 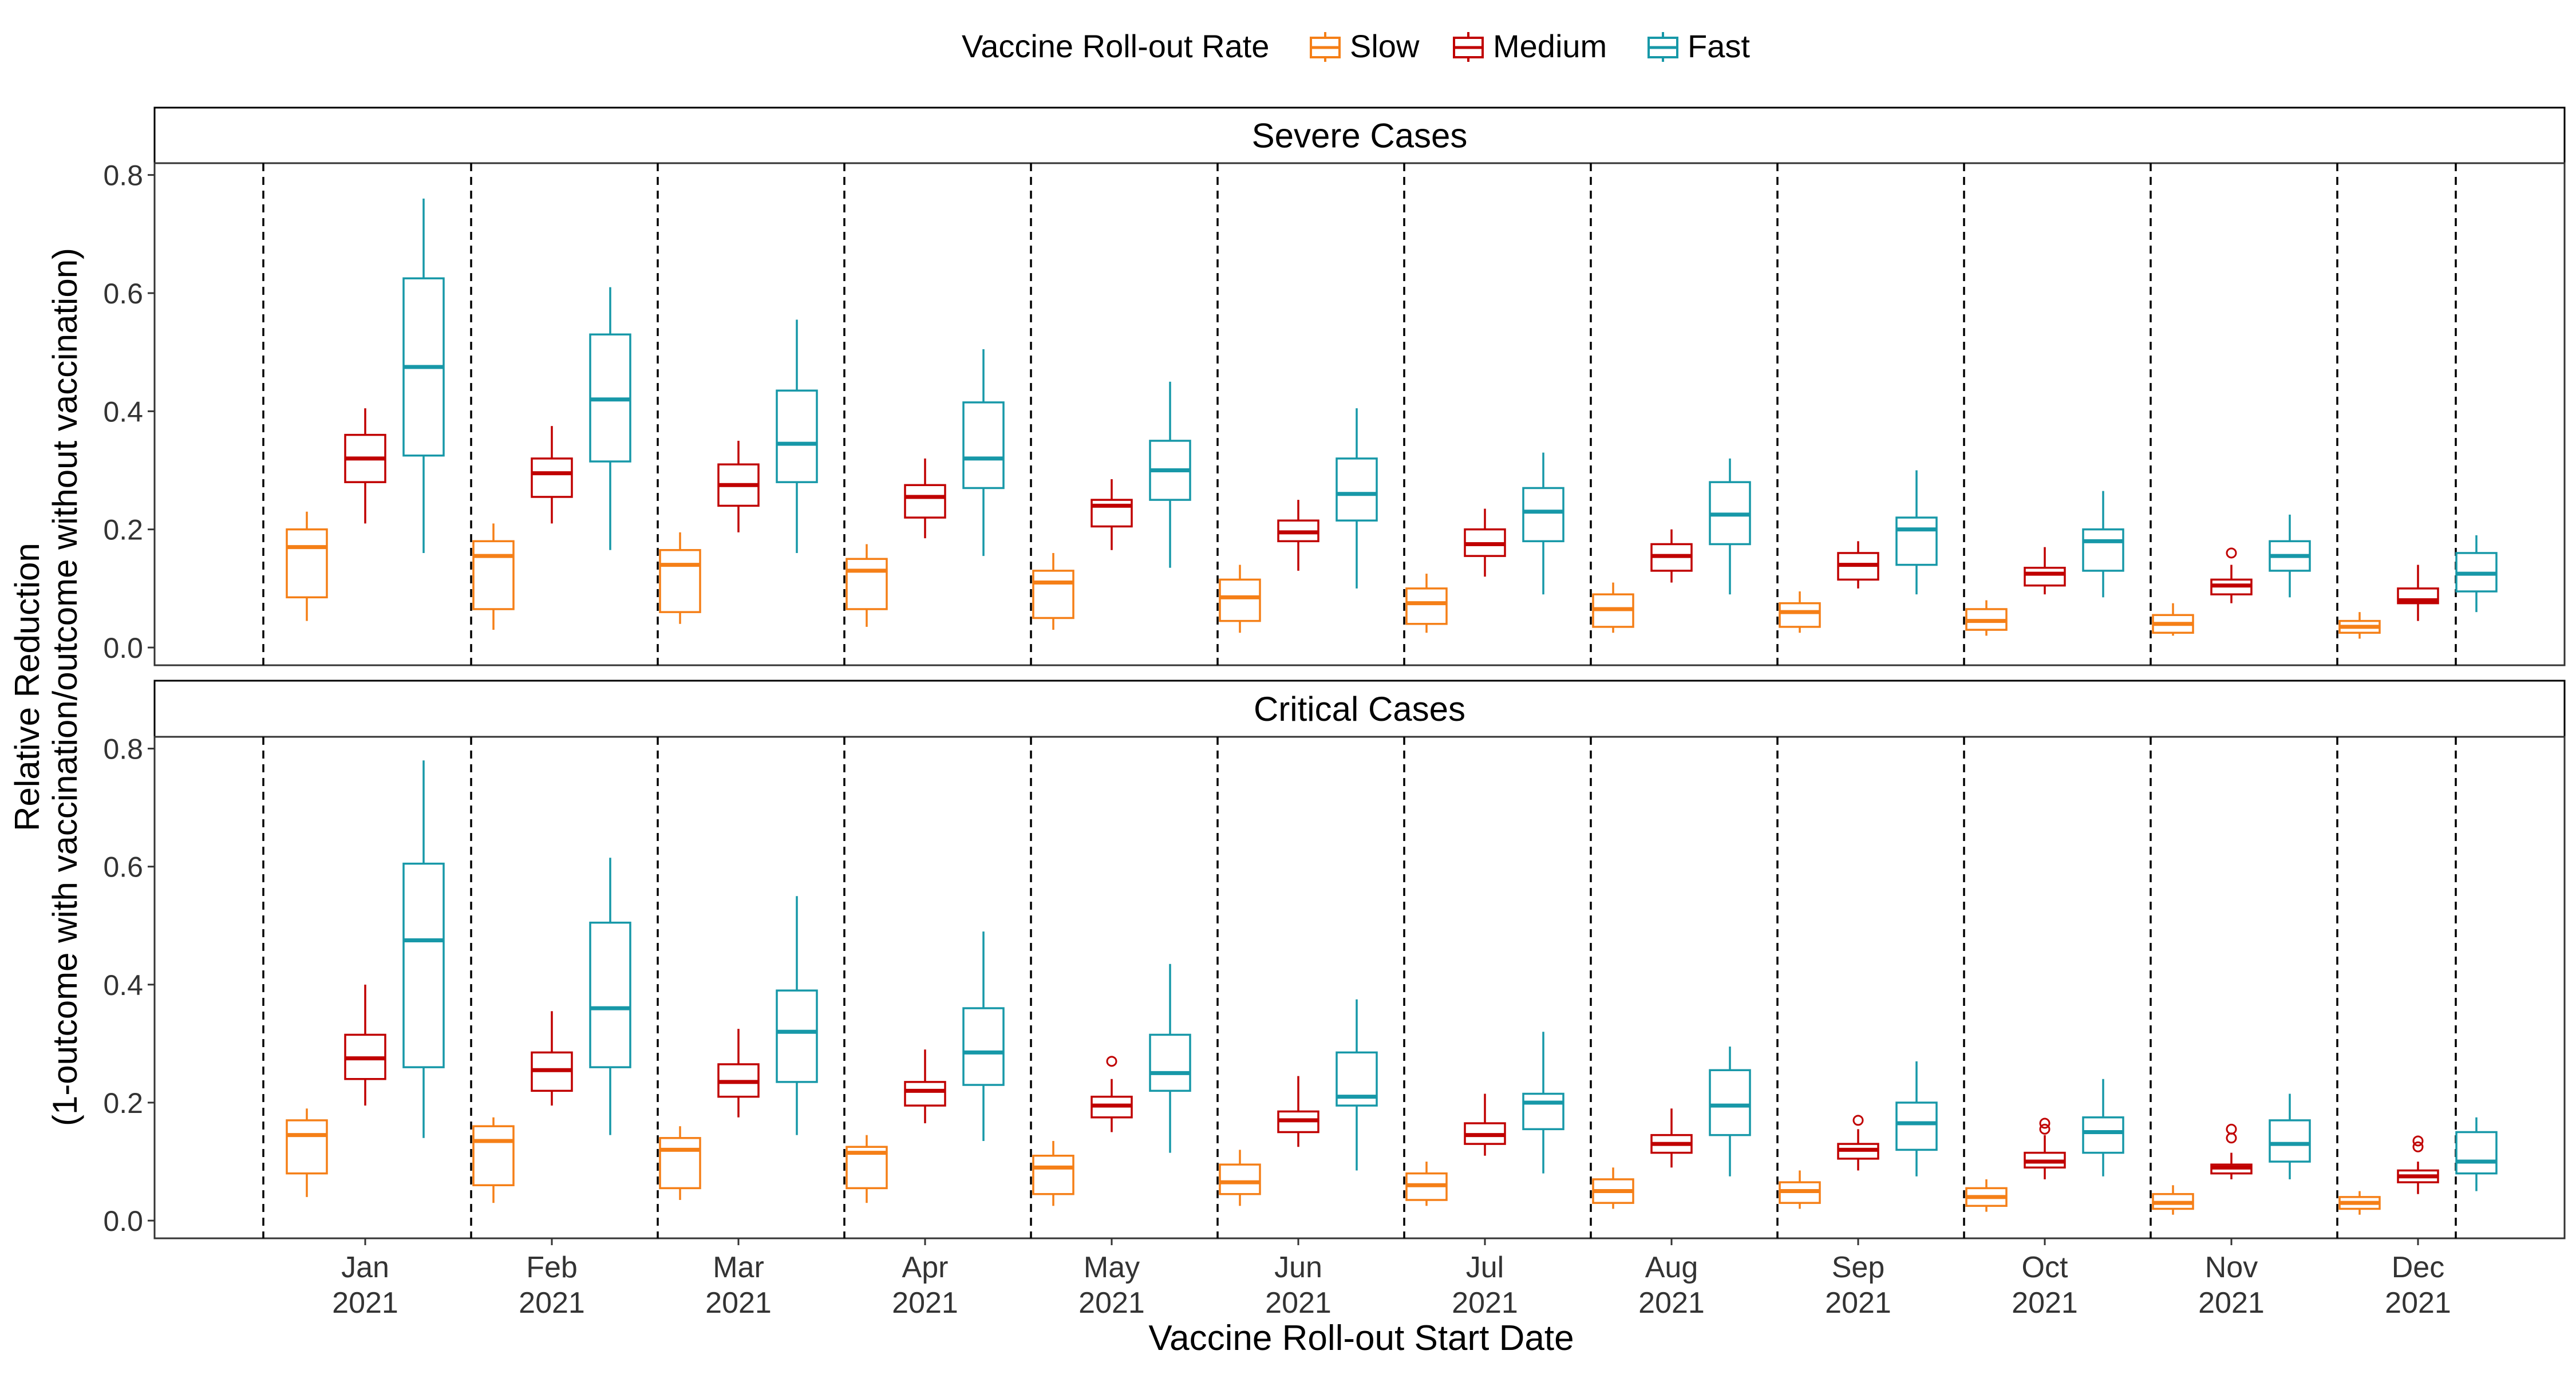 I want to click on box-jul-slow, so click(x=1426, y=604).